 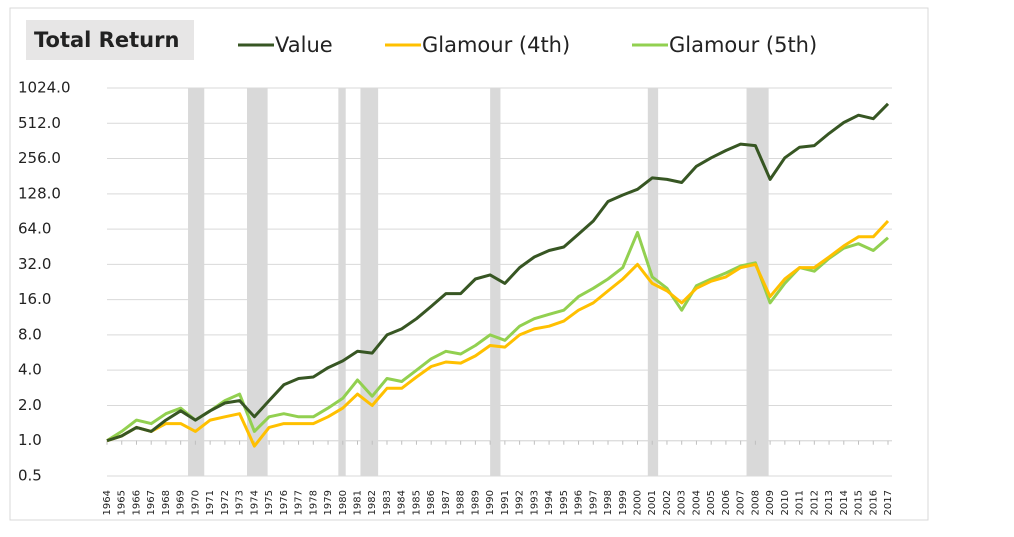 What do you see at coordinates (30, 334) in the screenshot?
I see `y-tick-label: 8.0` at bounding box center [30, 334].